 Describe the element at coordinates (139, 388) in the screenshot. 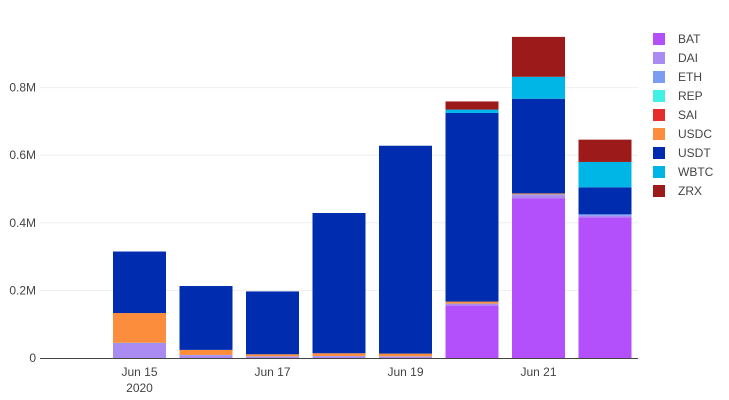

I see `x-tick-sublabel: 2020` at that location.